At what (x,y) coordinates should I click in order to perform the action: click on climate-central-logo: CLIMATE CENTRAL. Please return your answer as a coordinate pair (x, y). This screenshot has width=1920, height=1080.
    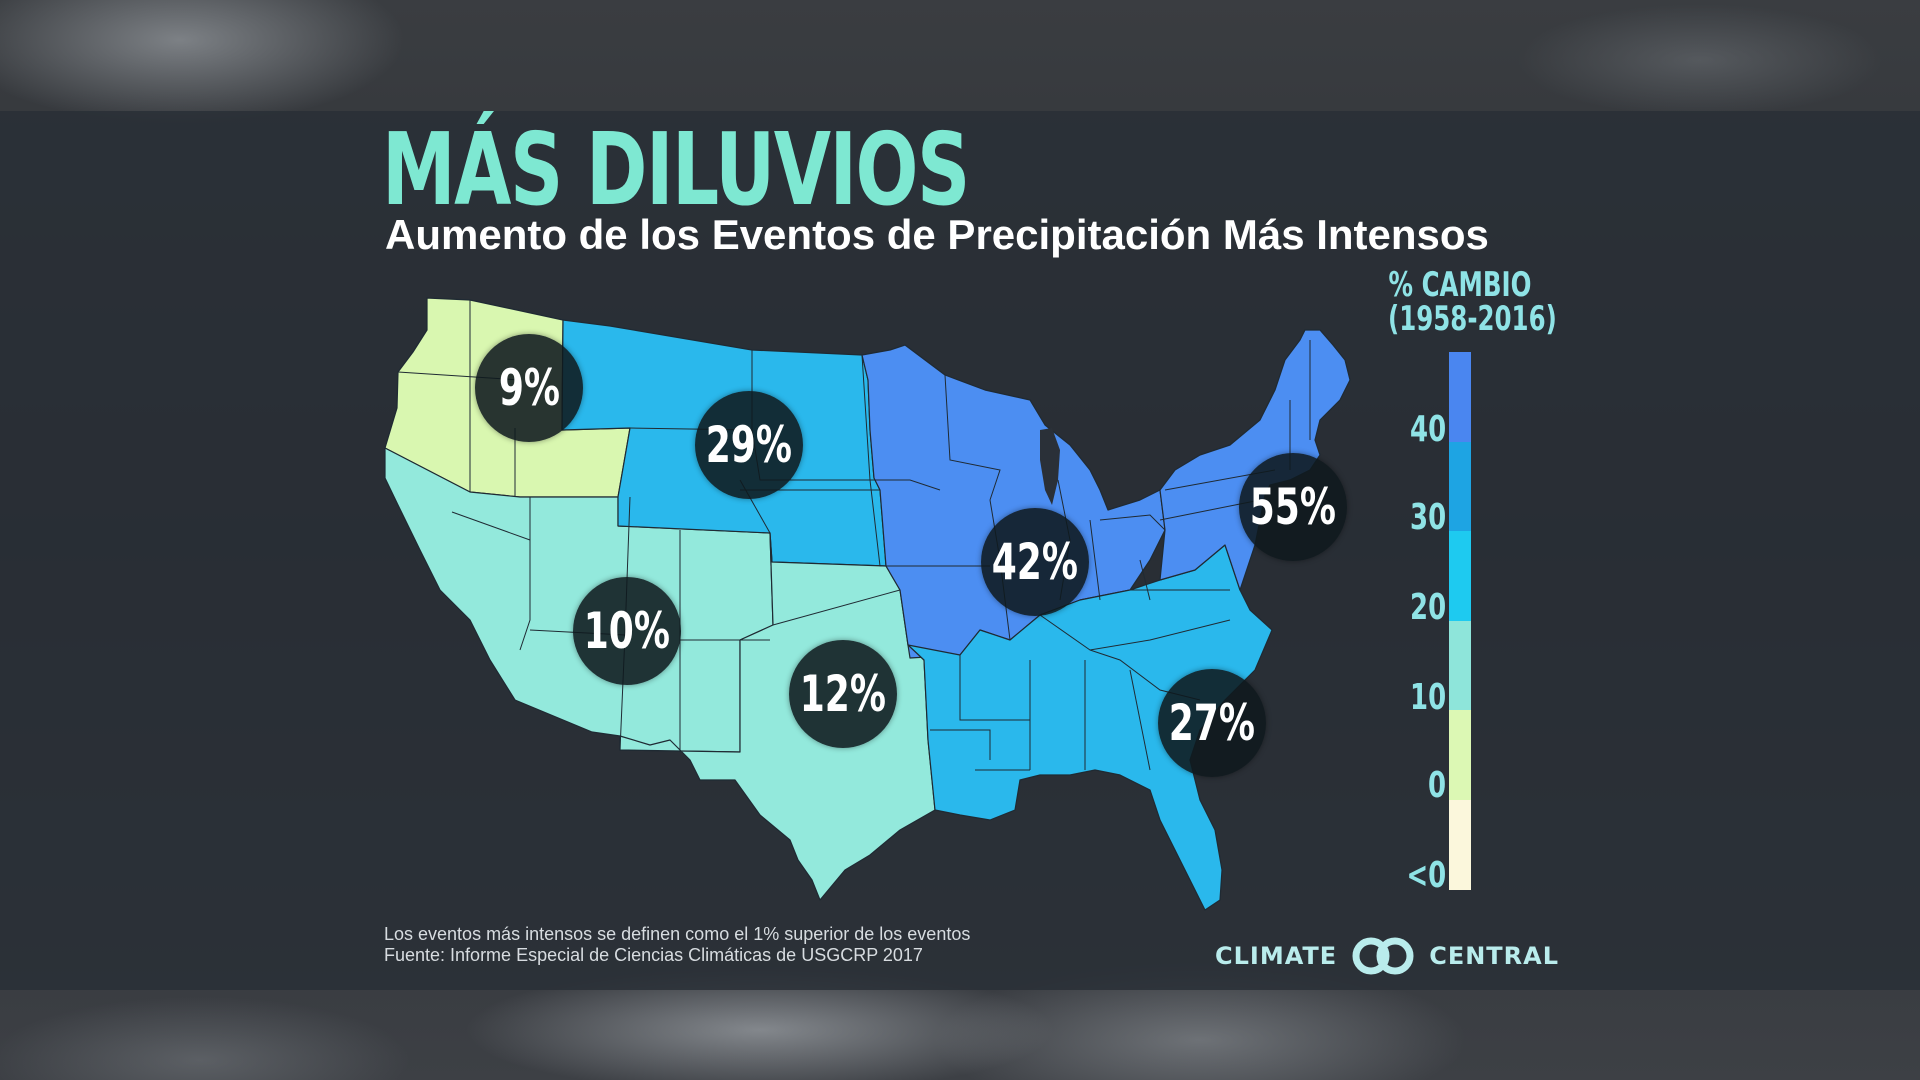
    Looking at the image, I should click on (1387, 956).